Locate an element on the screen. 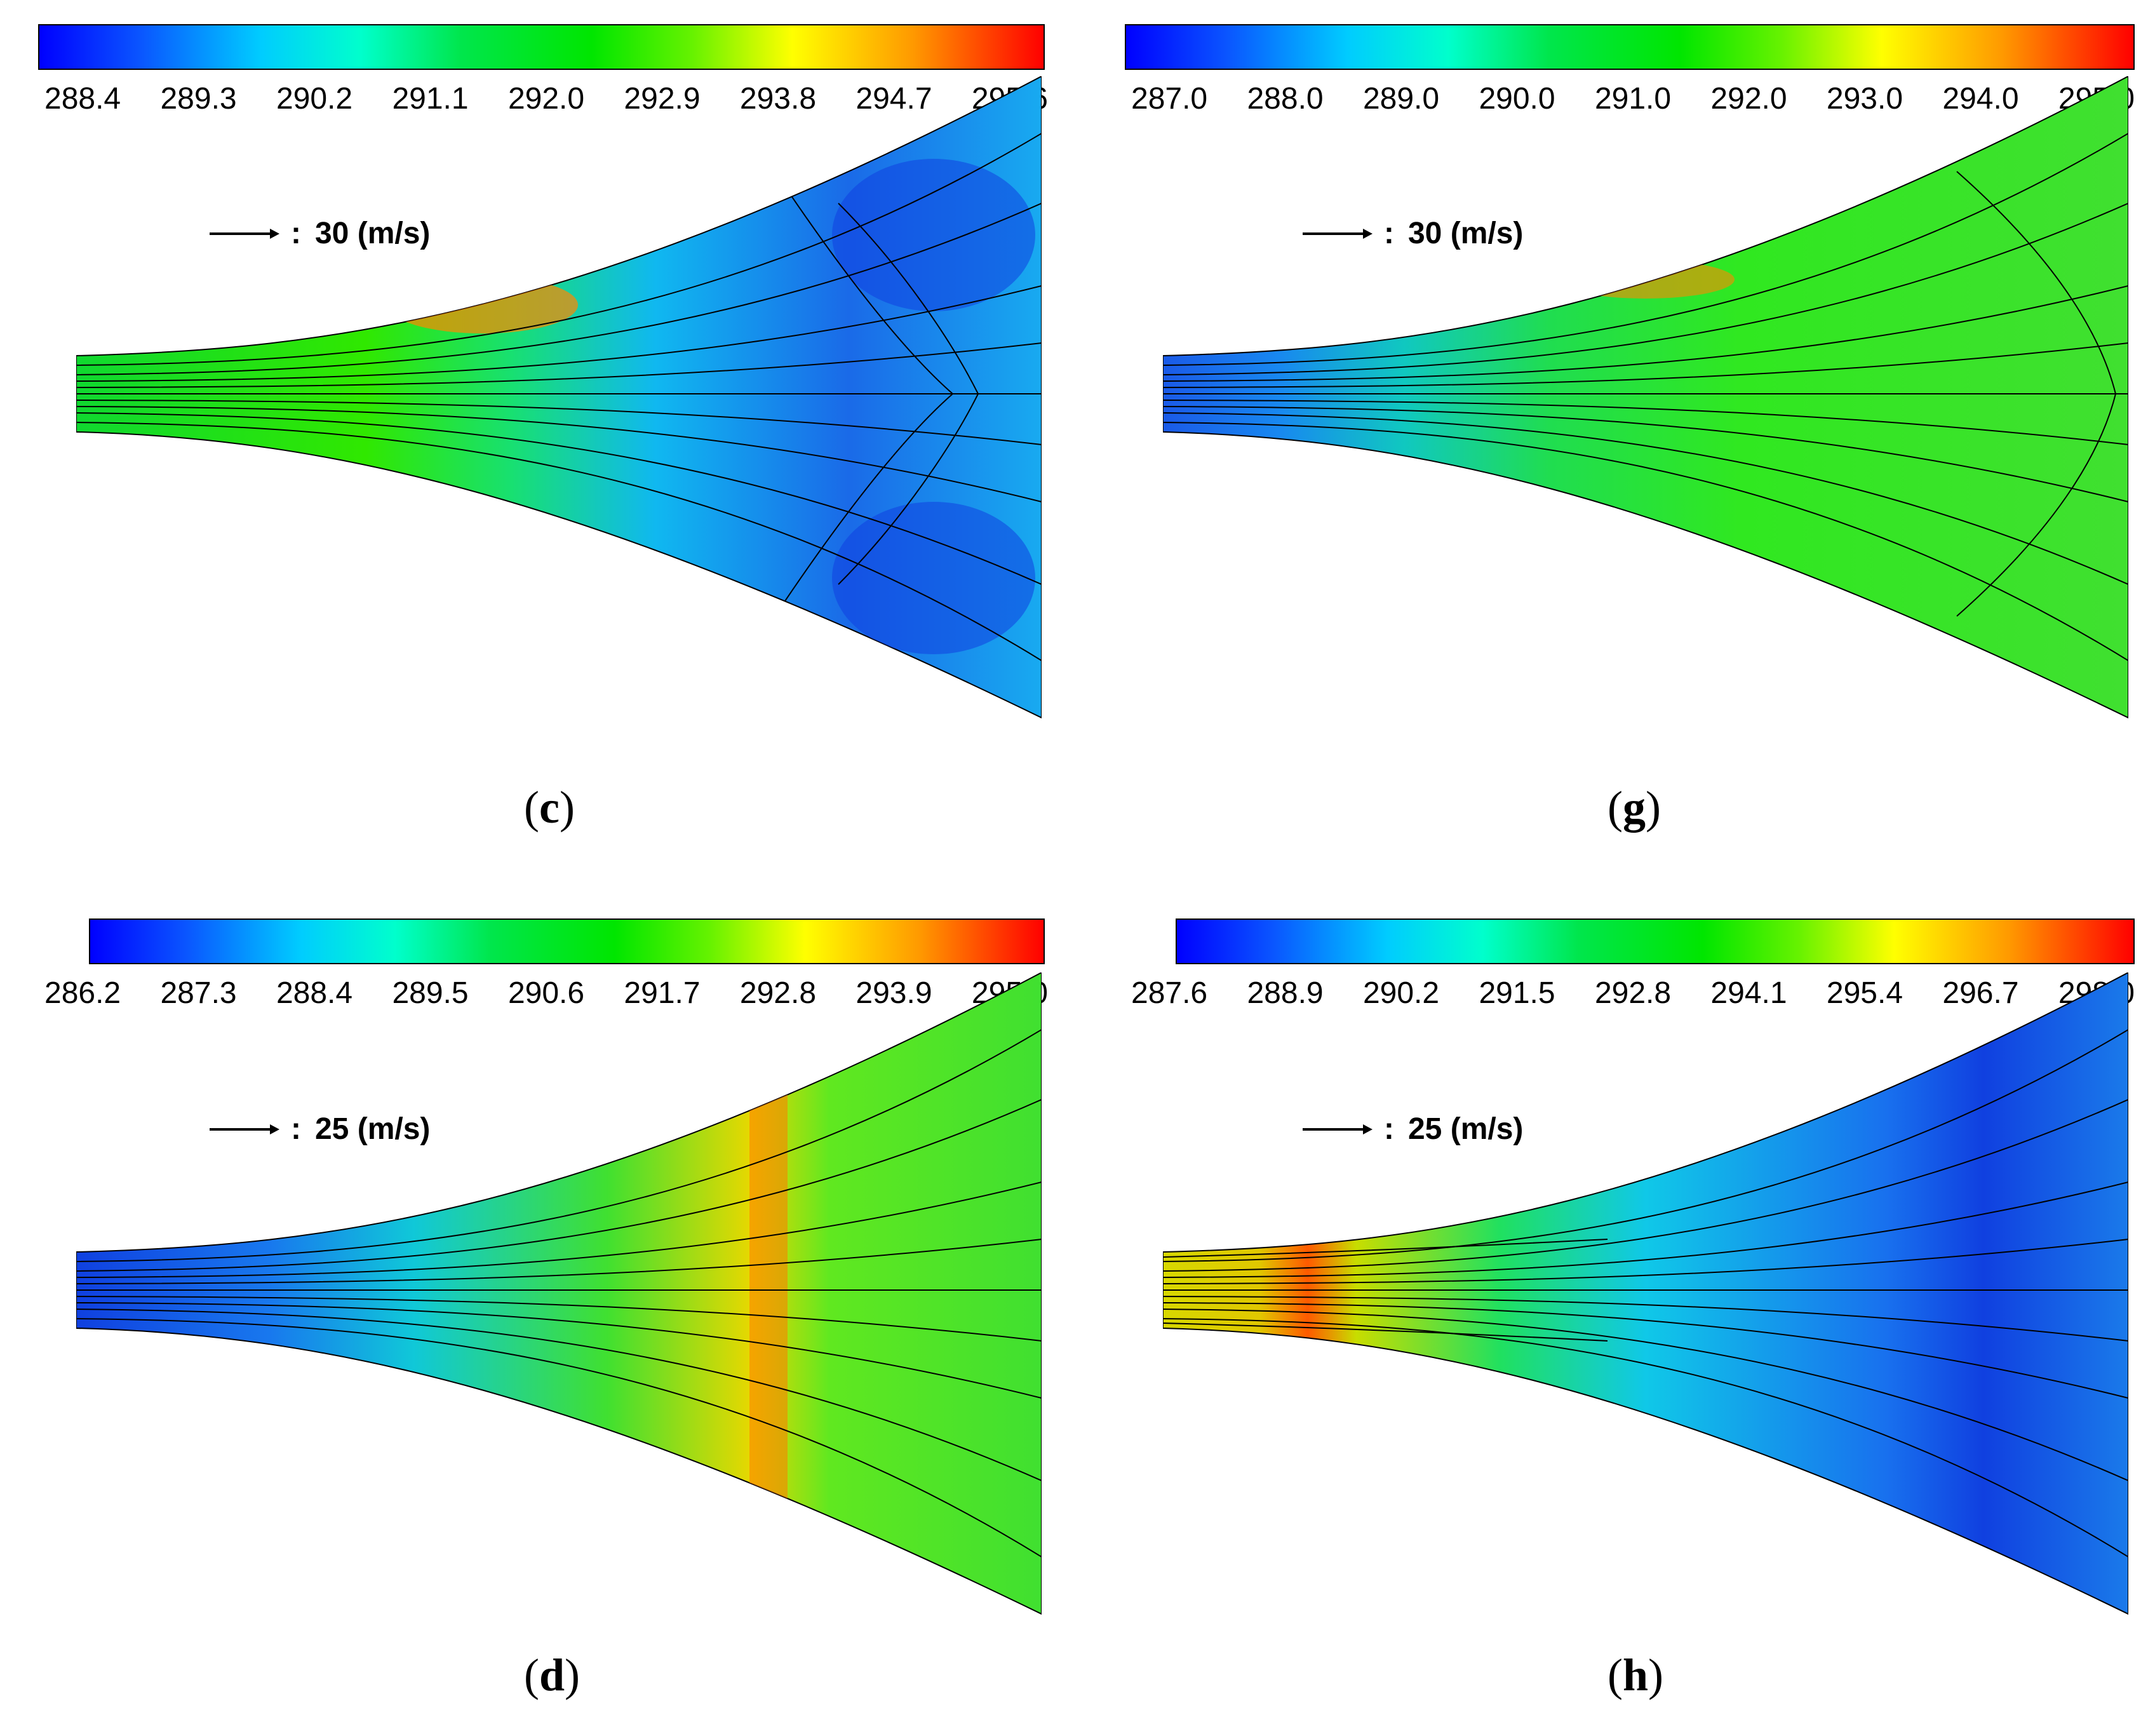  hot-band is located at coordinates (768, 1293).